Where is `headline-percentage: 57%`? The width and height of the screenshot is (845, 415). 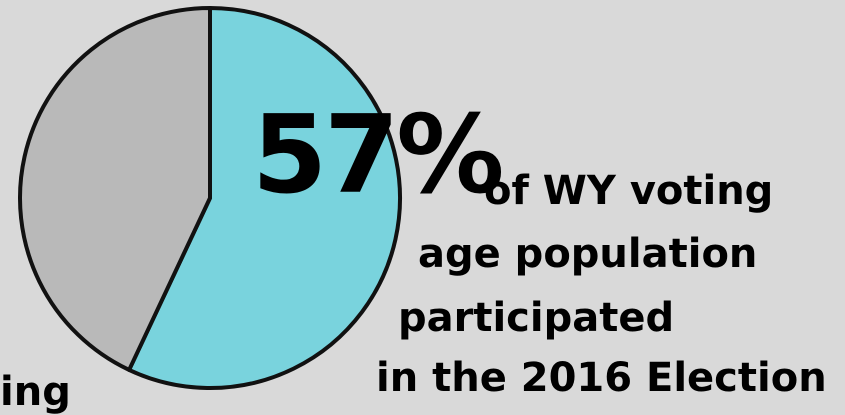
headline-percentage: 57% is located at coordinates (378, 155).